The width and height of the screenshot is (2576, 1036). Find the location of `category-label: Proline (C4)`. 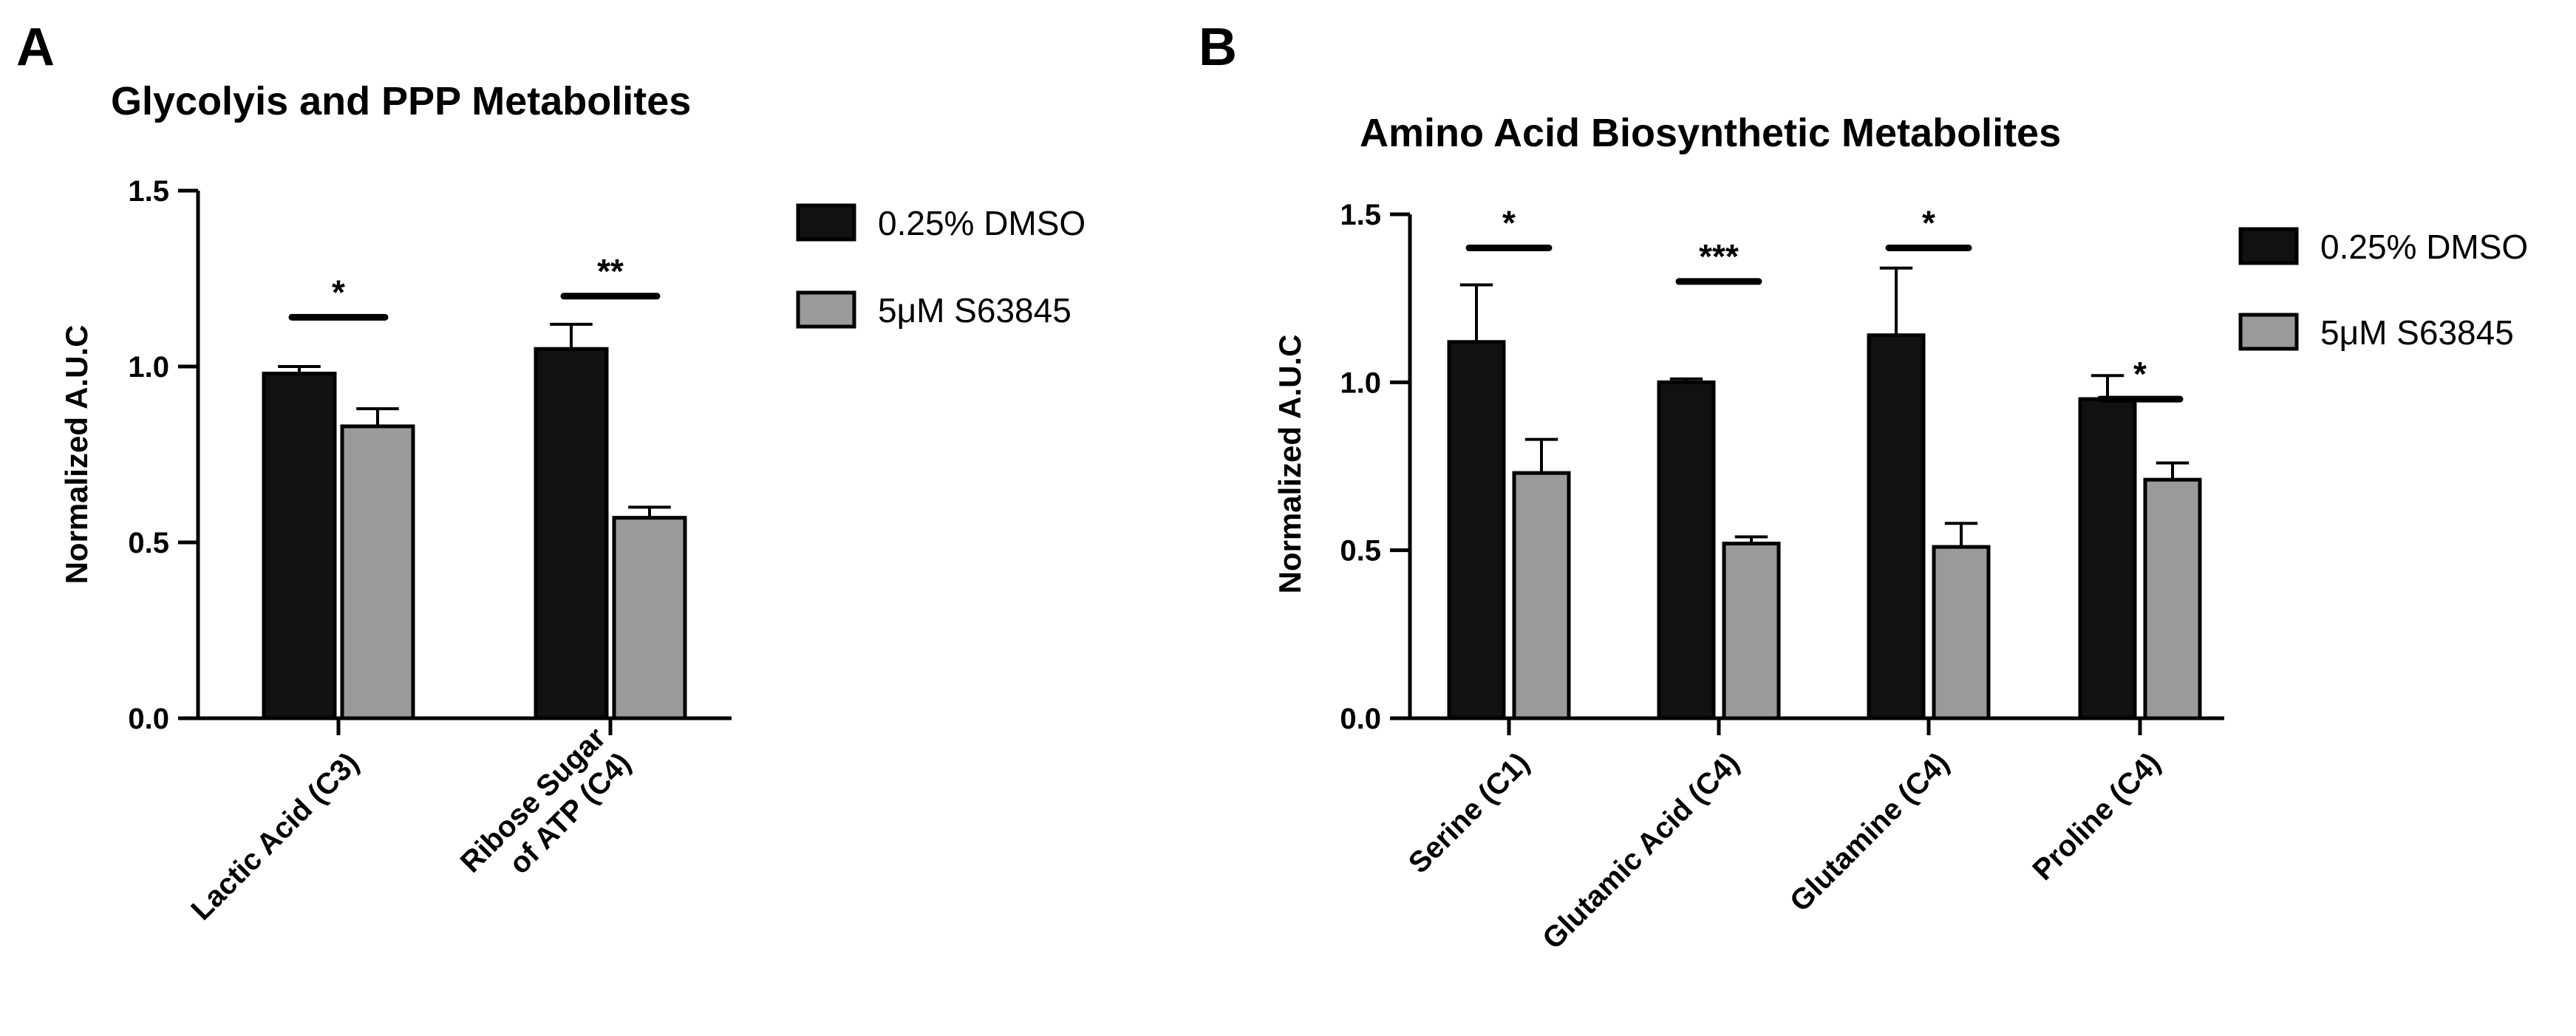

category-label: Proline (C4) is located at coordinates (2096, 816).